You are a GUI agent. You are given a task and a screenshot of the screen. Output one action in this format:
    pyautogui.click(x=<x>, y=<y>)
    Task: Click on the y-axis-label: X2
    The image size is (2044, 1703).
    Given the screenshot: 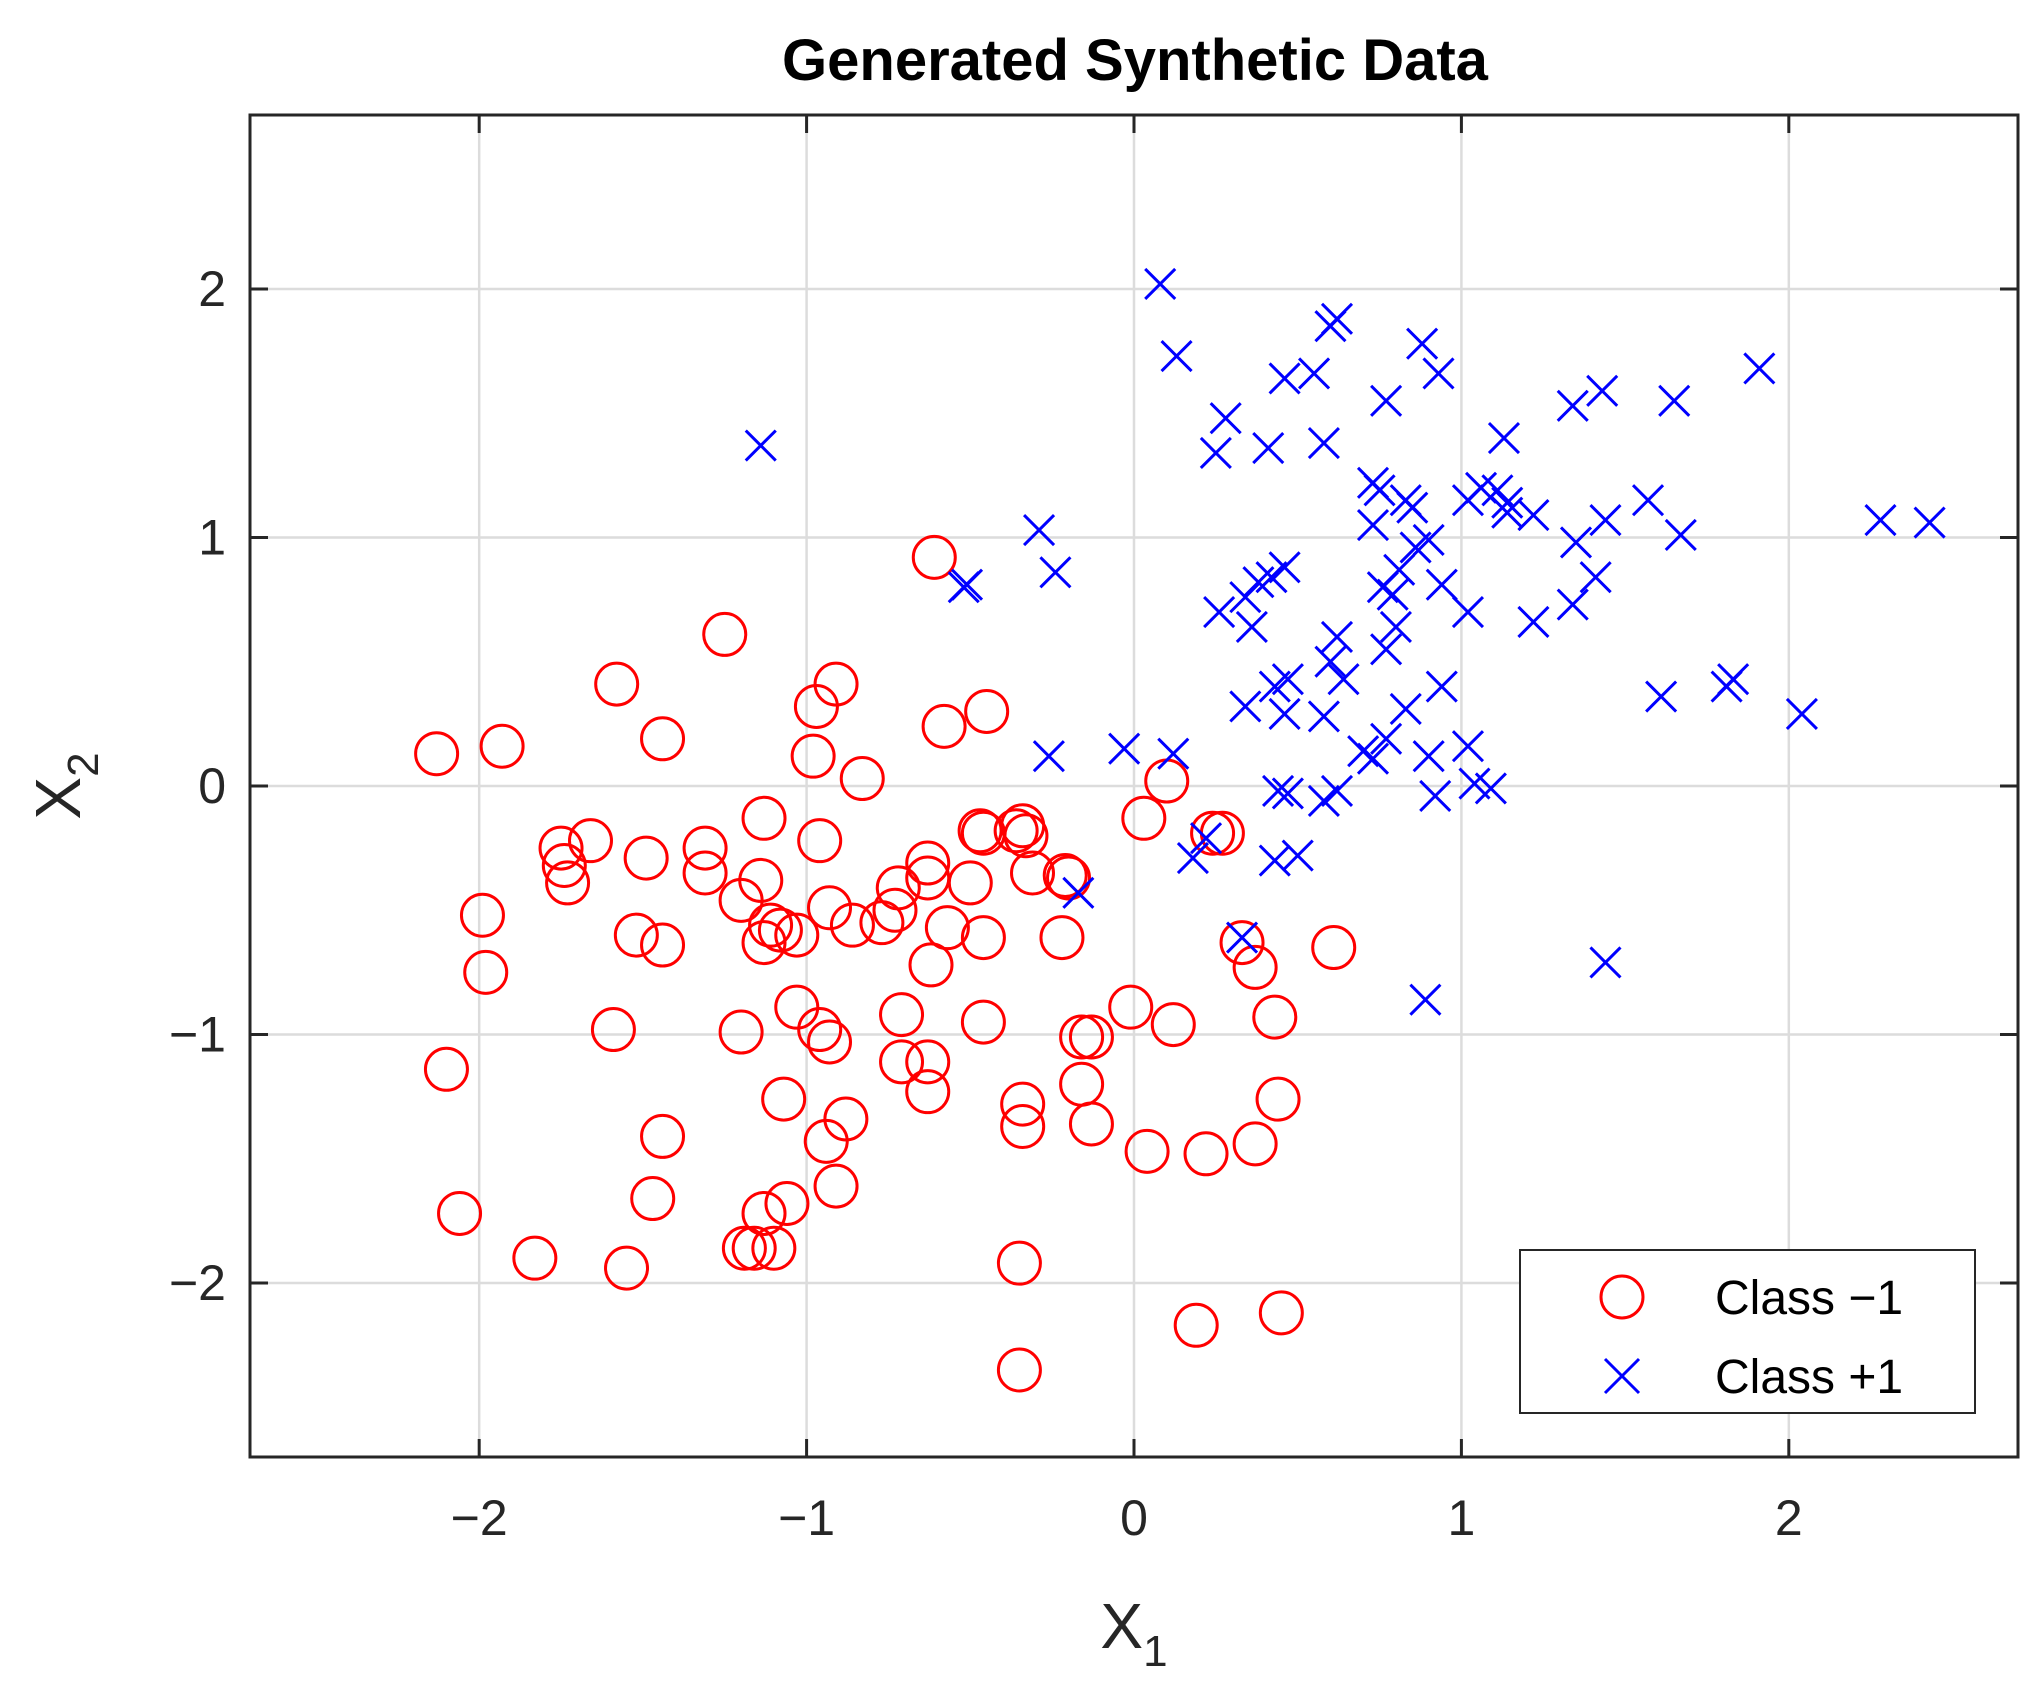 What is the action you would take?
    pyautogui.click(x=65, y=785)
    